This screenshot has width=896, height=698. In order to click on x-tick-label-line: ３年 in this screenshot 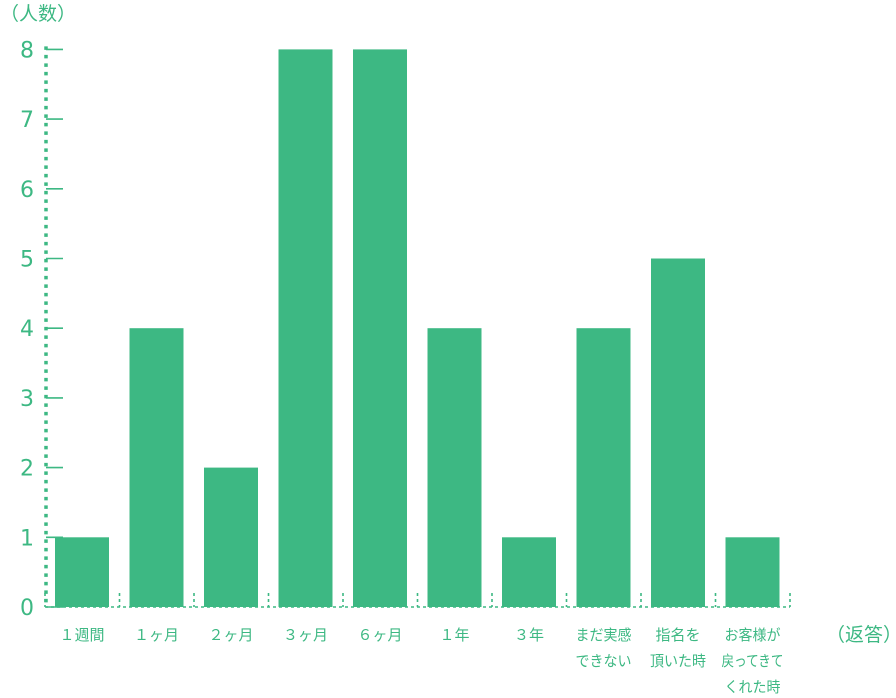, I will do `click(529, 635)`.